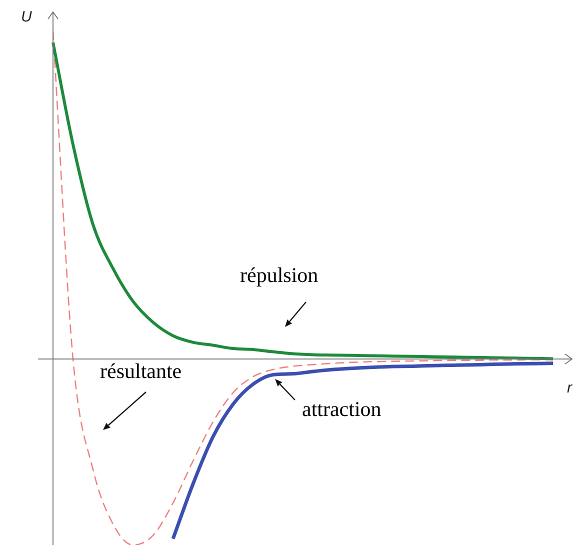 The height and width of the screenshot is (545, 574). I want to click on x-axis-title: r, so click(570, 388).